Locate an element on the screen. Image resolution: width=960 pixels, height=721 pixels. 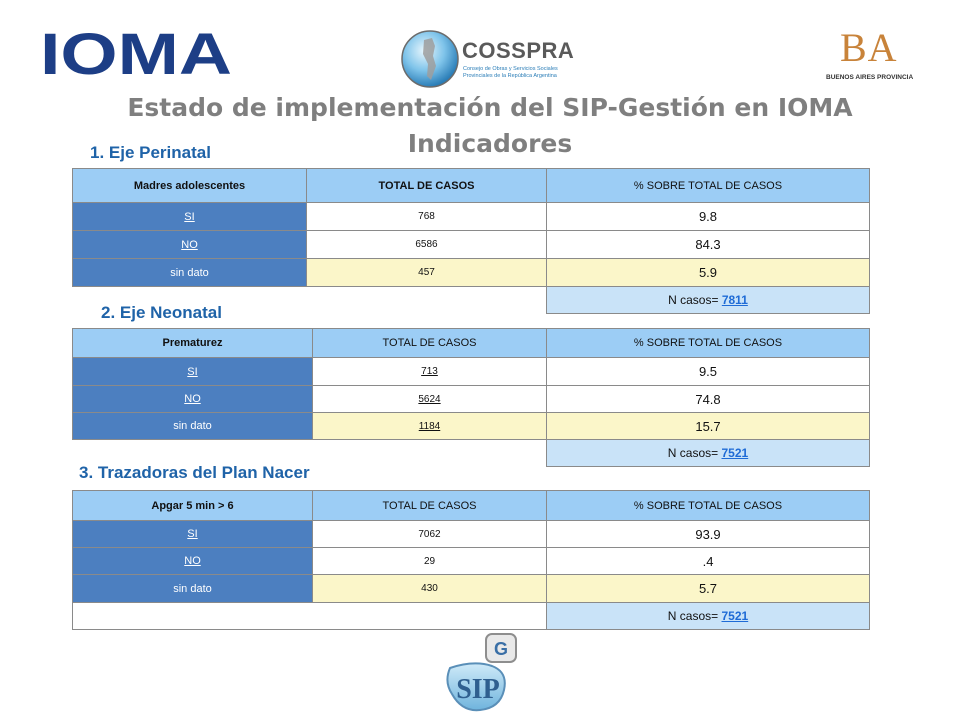
row-total: 7062 is located at coordinates (429, 534).